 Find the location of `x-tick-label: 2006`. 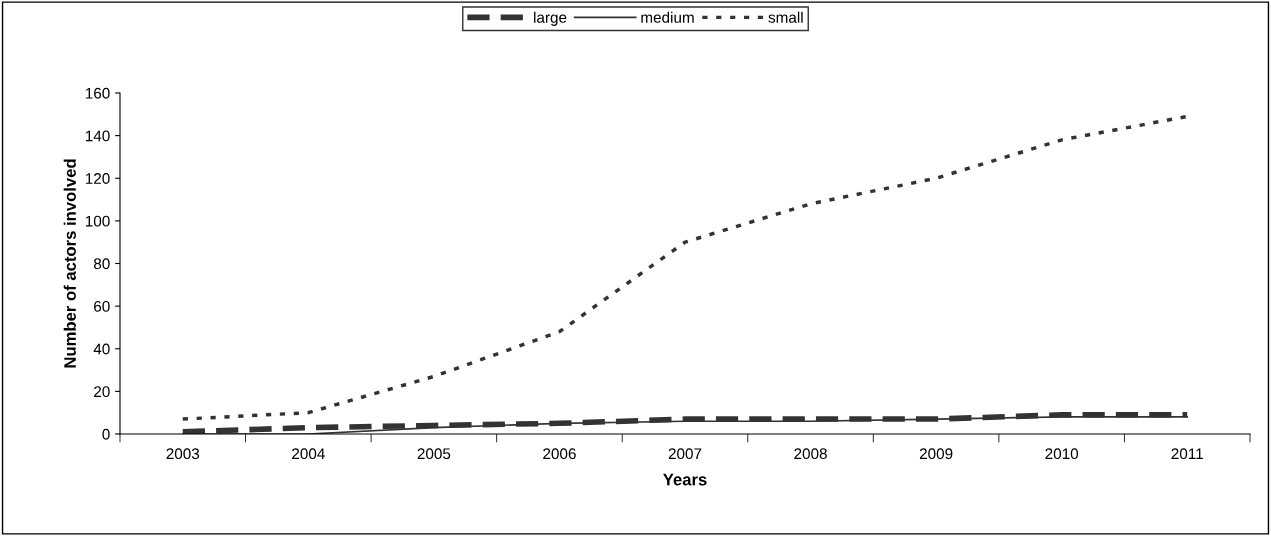

x-tick-label: 2006 is located at coordinates (559, 454).